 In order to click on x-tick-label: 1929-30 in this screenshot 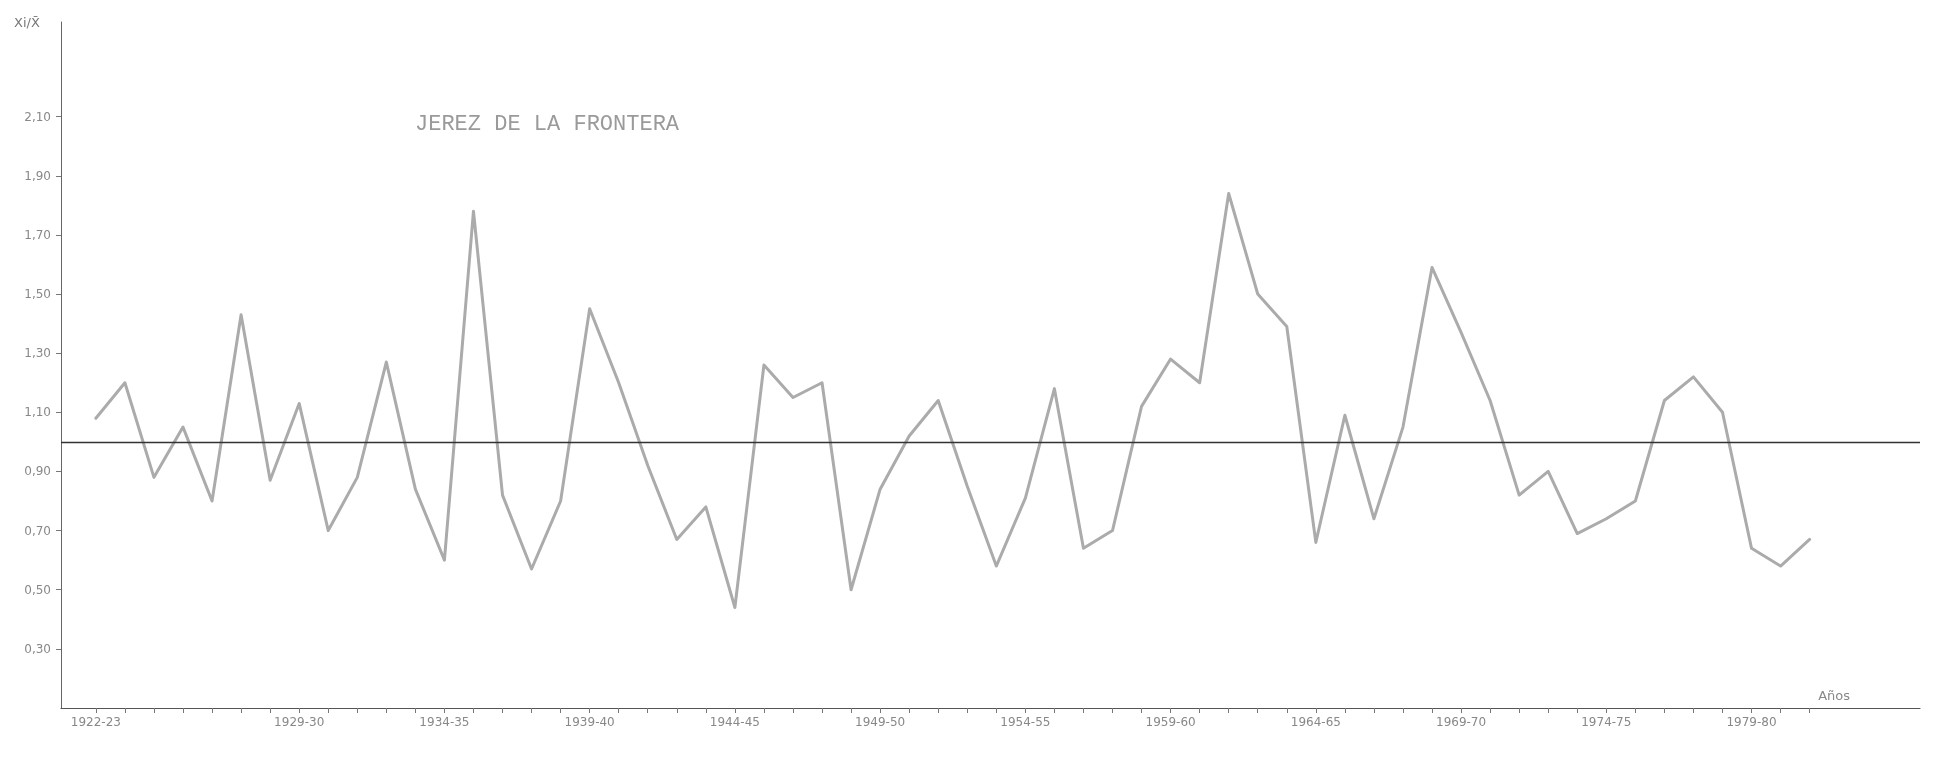, I will do `click(299, 722)`.